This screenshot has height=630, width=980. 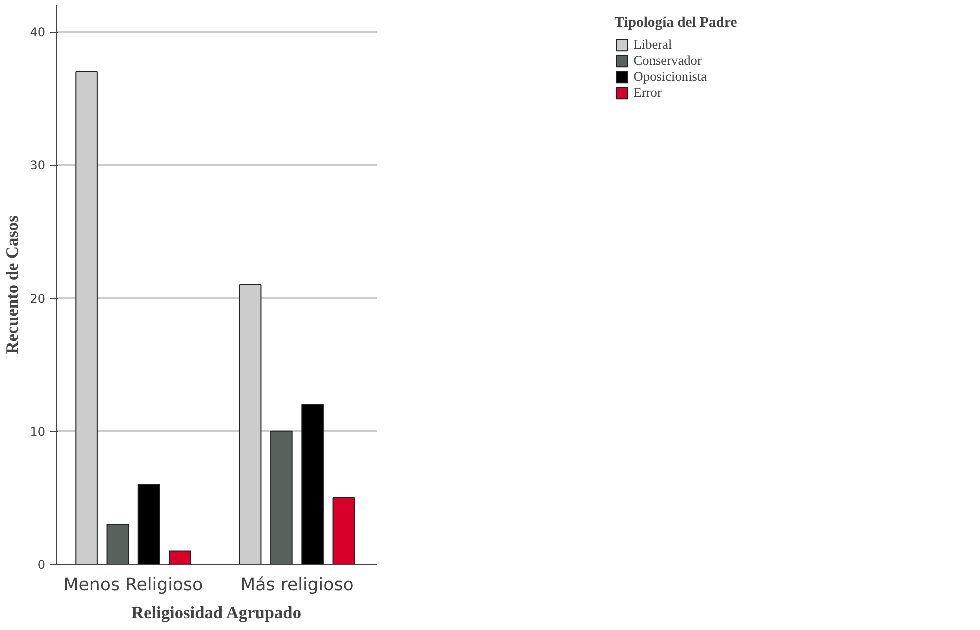 I want to click on legend-title: Tipología del Padre, so click(x=676, y=23).